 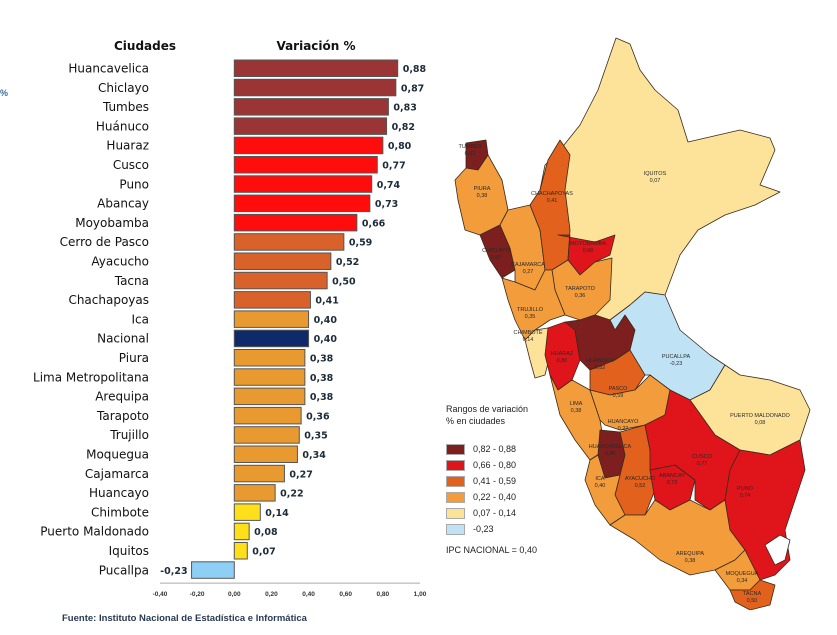 I want to click on value-label: 0,52, so click(x=347, y=262).